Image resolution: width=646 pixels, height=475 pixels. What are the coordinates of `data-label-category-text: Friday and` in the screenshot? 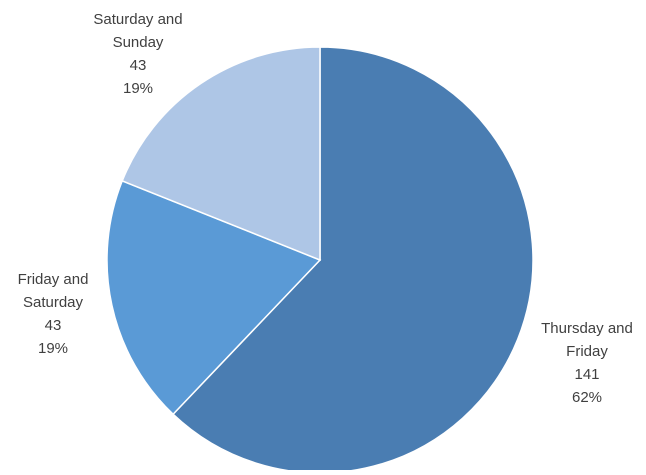 It's located at (53, 279).